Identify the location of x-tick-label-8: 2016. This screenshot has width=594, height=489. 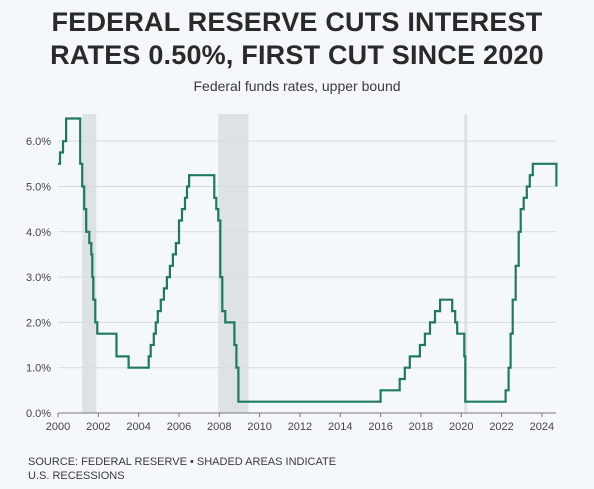
(380, 427).